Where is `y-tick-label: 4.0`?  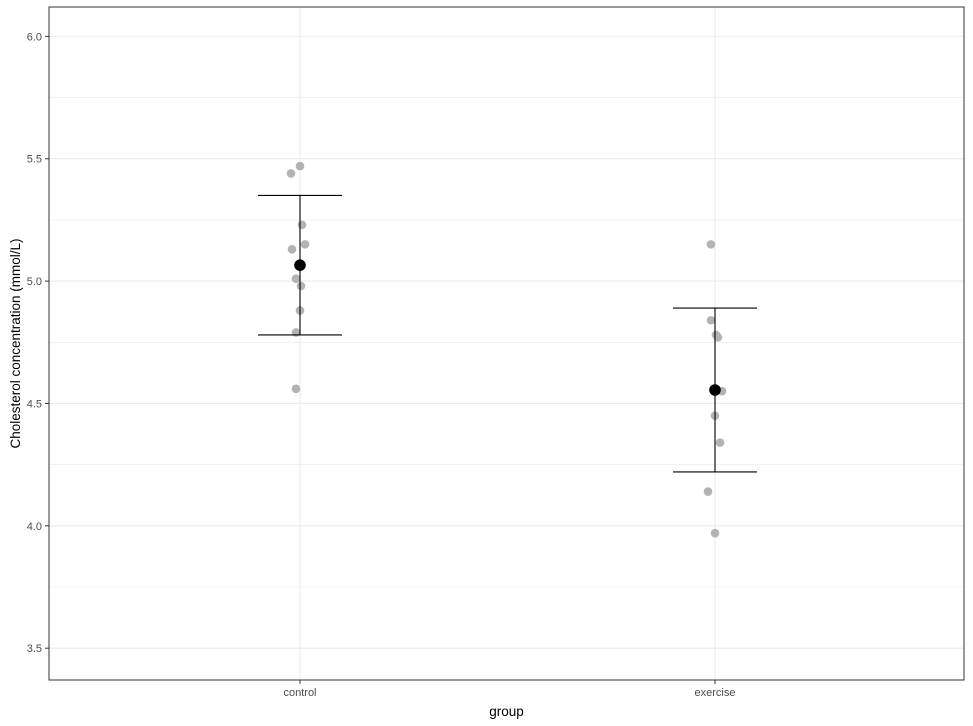
y-tick-label: 4.0 is located at coordinates (34, 527).